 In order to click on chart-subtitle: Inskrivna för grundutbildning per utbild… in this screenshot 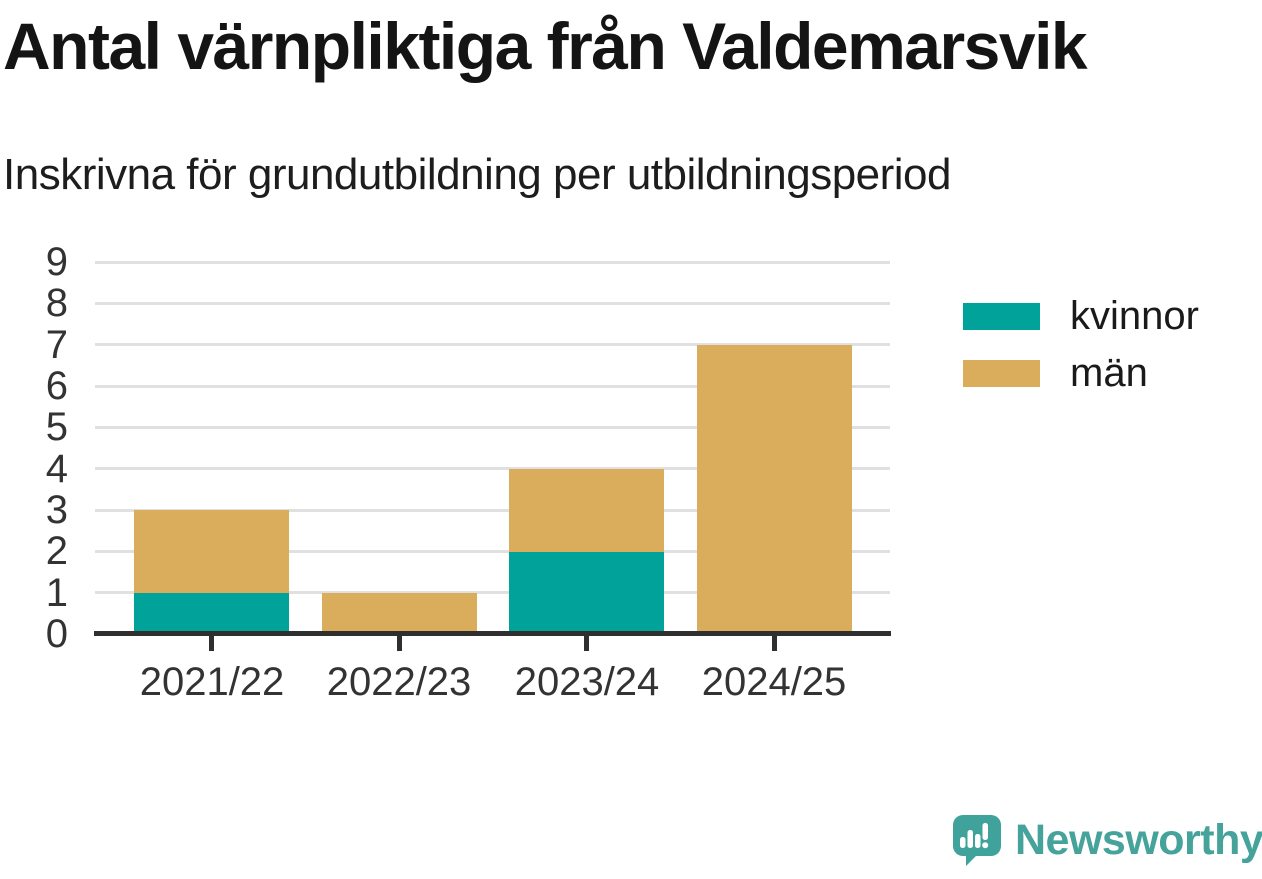, I will do `click(477, 174)`.